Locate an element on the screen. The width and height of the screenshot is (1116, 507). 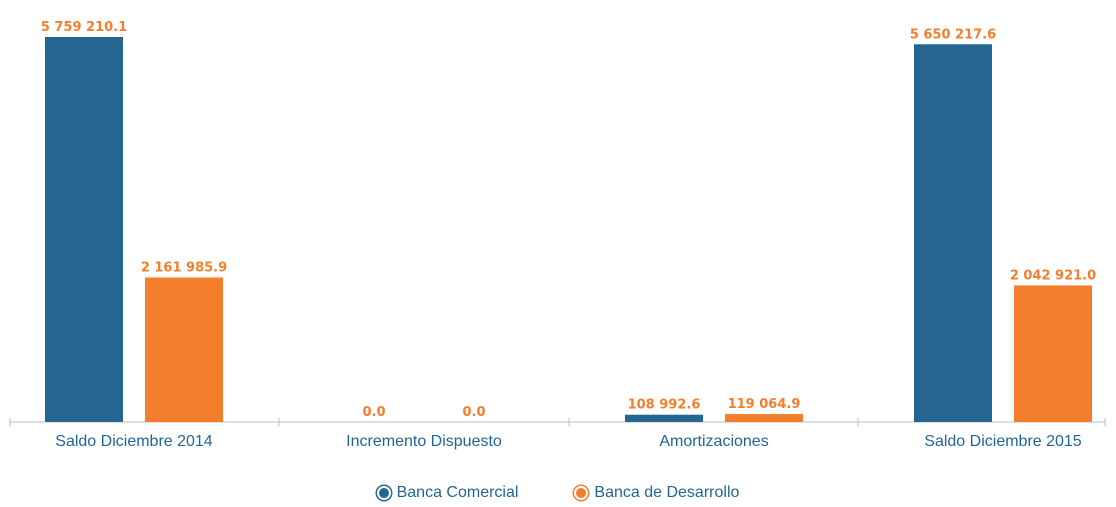
data-label: 2 042 921.0 is located at coordinates (1053, 275).